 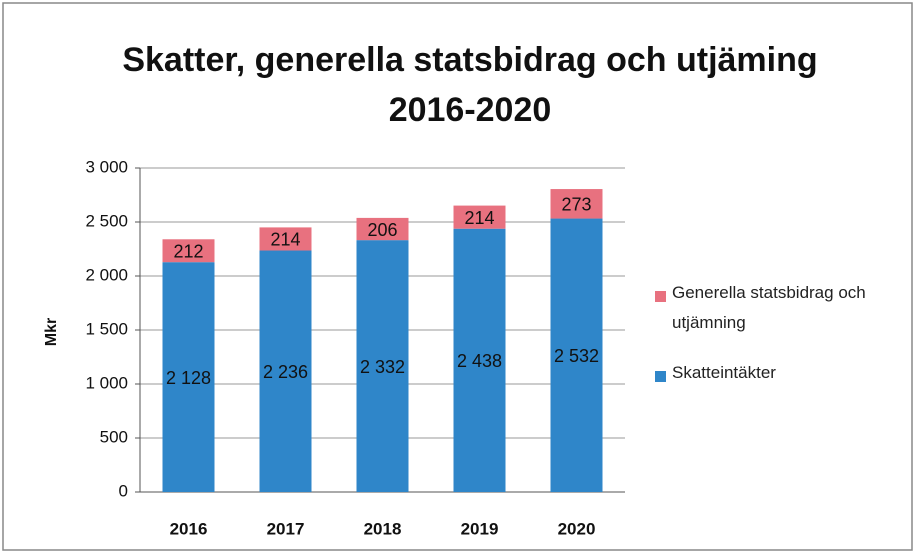 I want to click on x-tick-label: 2018, so click(x=383, y=528).